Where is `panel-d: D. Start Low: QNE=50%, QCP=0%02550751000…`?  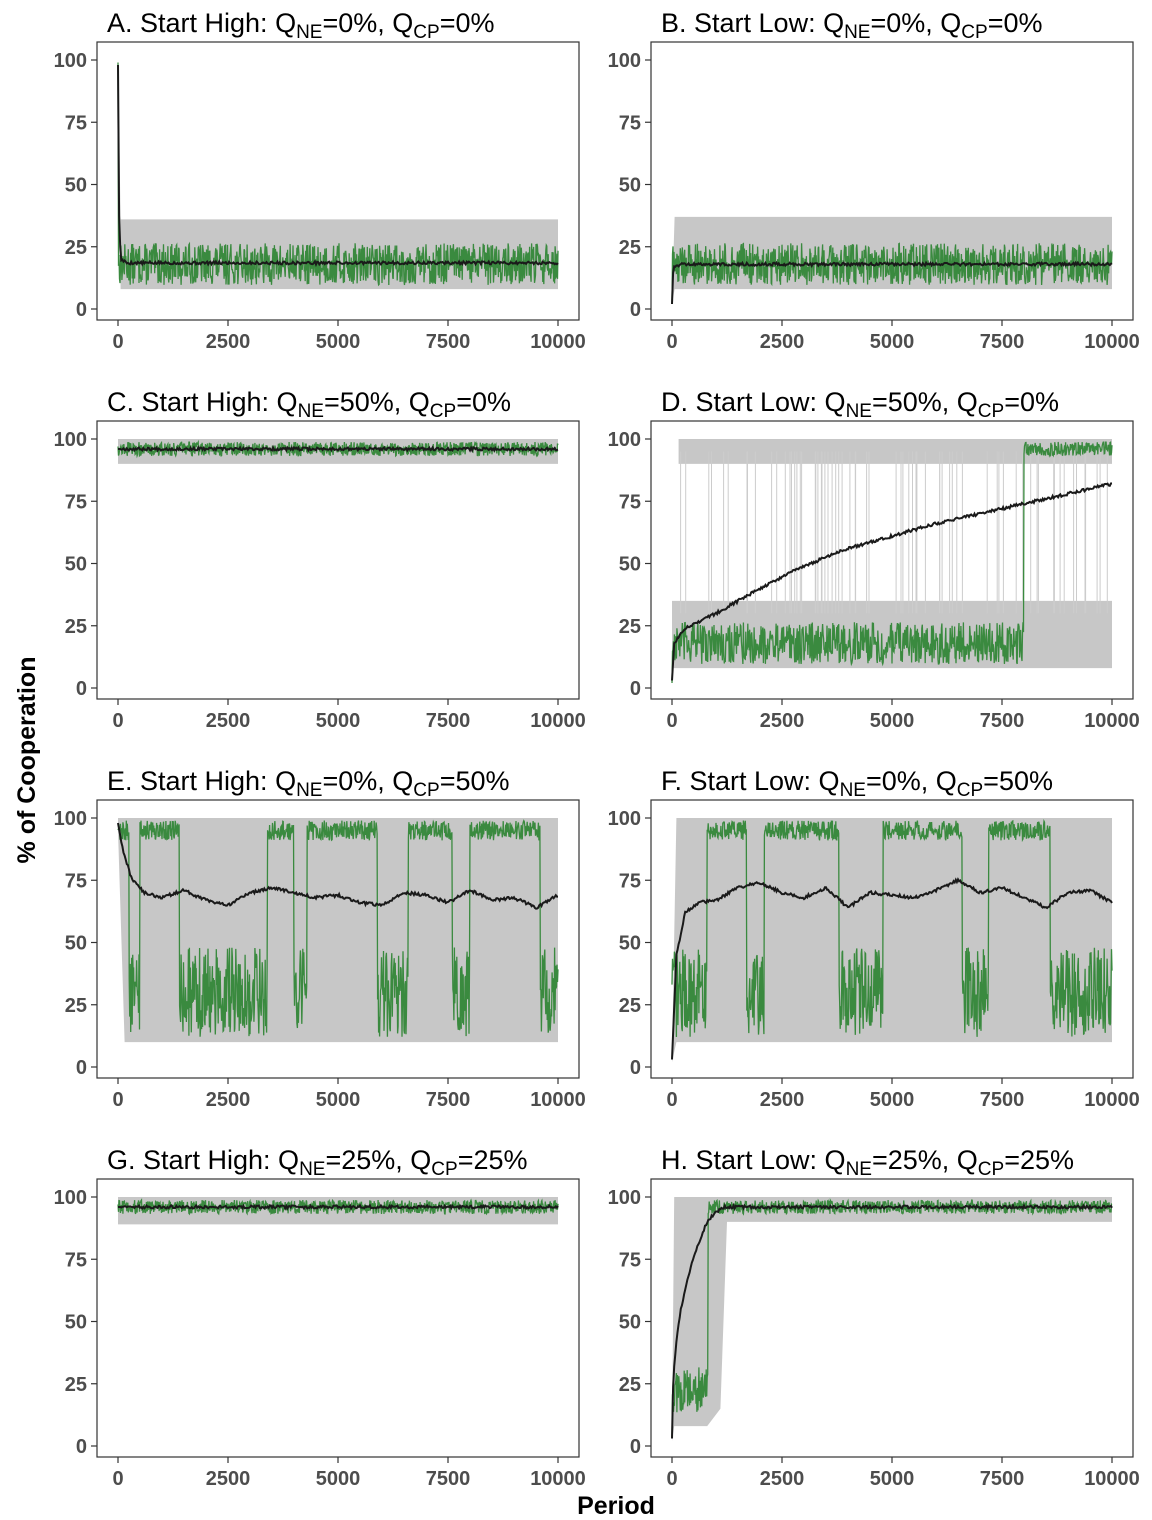 panel-d: D. Start Low: QNE=50%, QCP=0%02550751000… is located at coordinates (874, 559).